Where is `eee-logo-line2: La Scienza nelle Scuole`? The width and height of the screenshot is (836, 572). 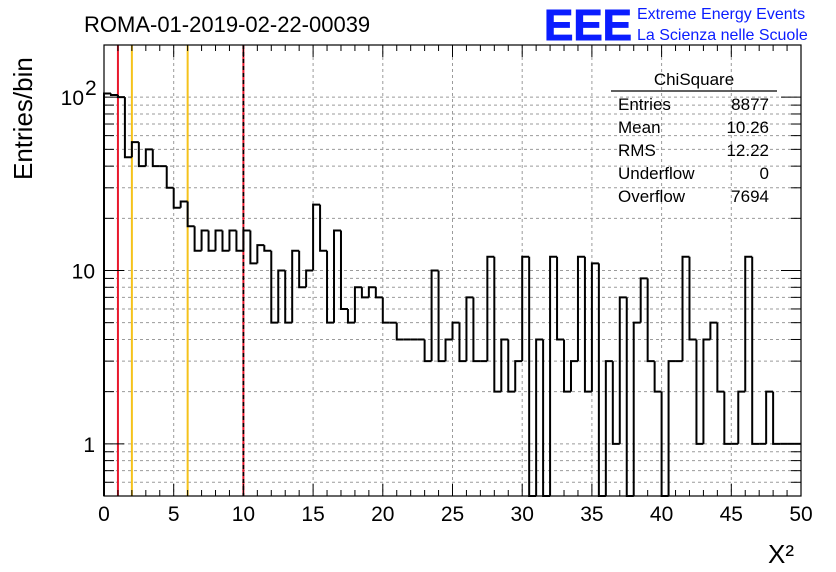
eee-logo-line2: La Scienza nelle Scuole is located at coordinates (722, 35).